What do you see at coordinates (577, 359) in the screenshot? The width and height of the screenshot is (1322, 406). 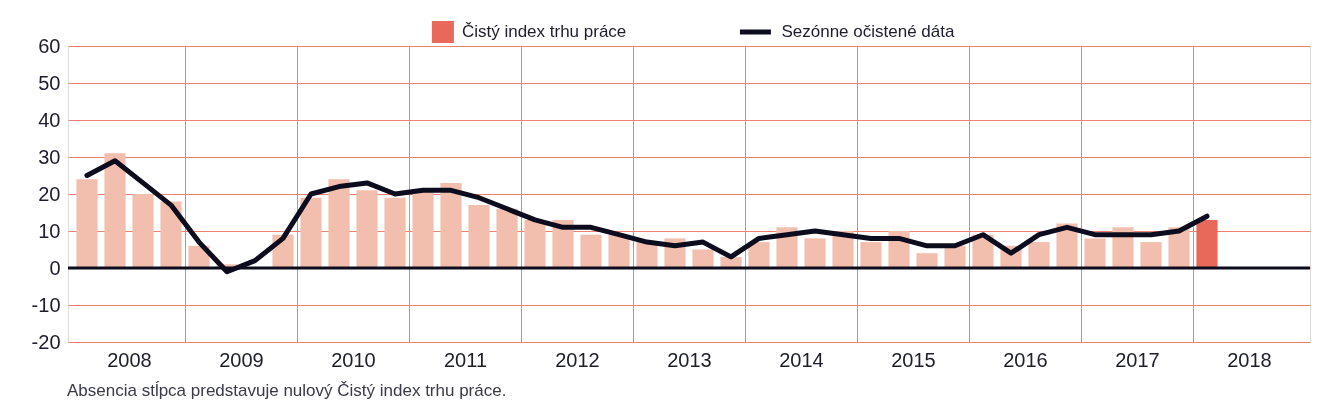 I see `x-tick-label: 2012` at bounding box center [577, 359].